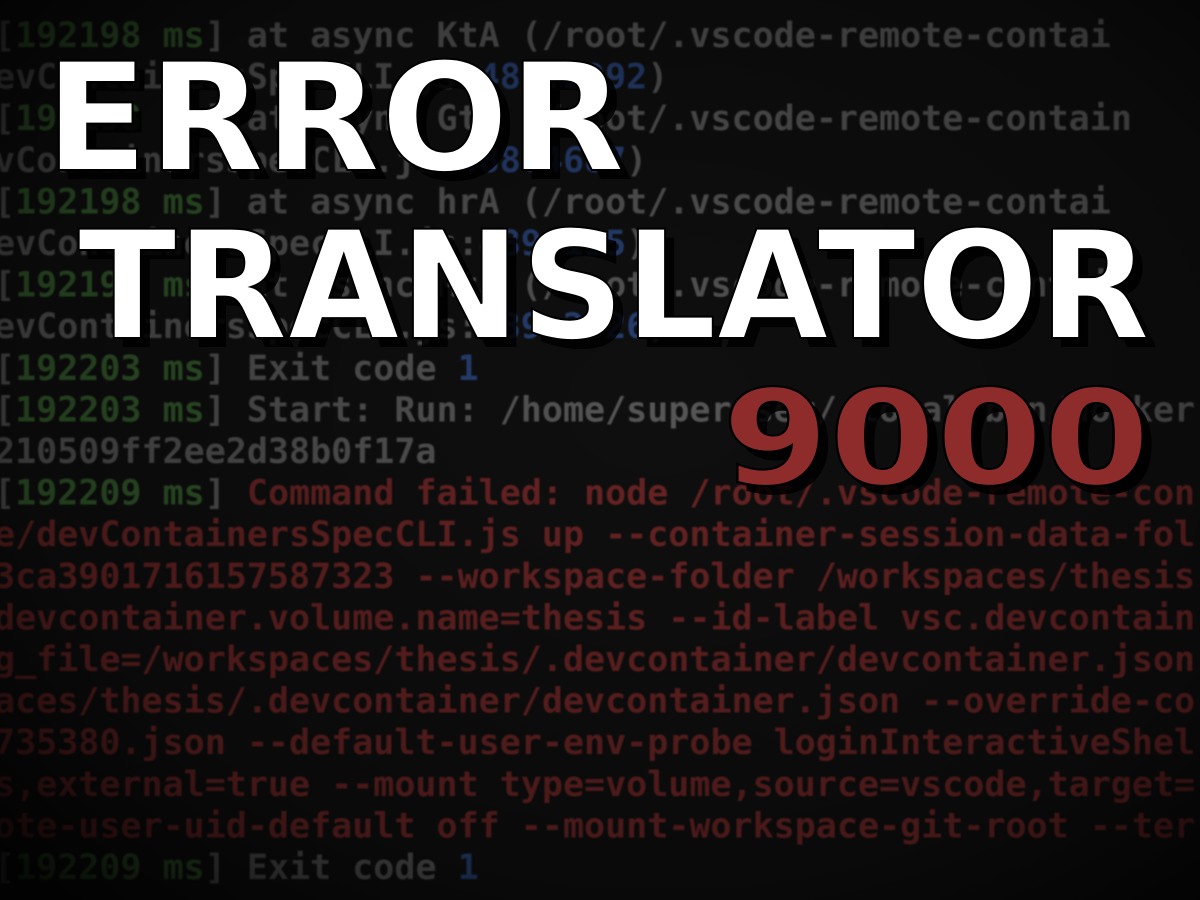  Describe the element at coordinates (936, 439) in the screenshot. I see `title-text: 9000` at that location.